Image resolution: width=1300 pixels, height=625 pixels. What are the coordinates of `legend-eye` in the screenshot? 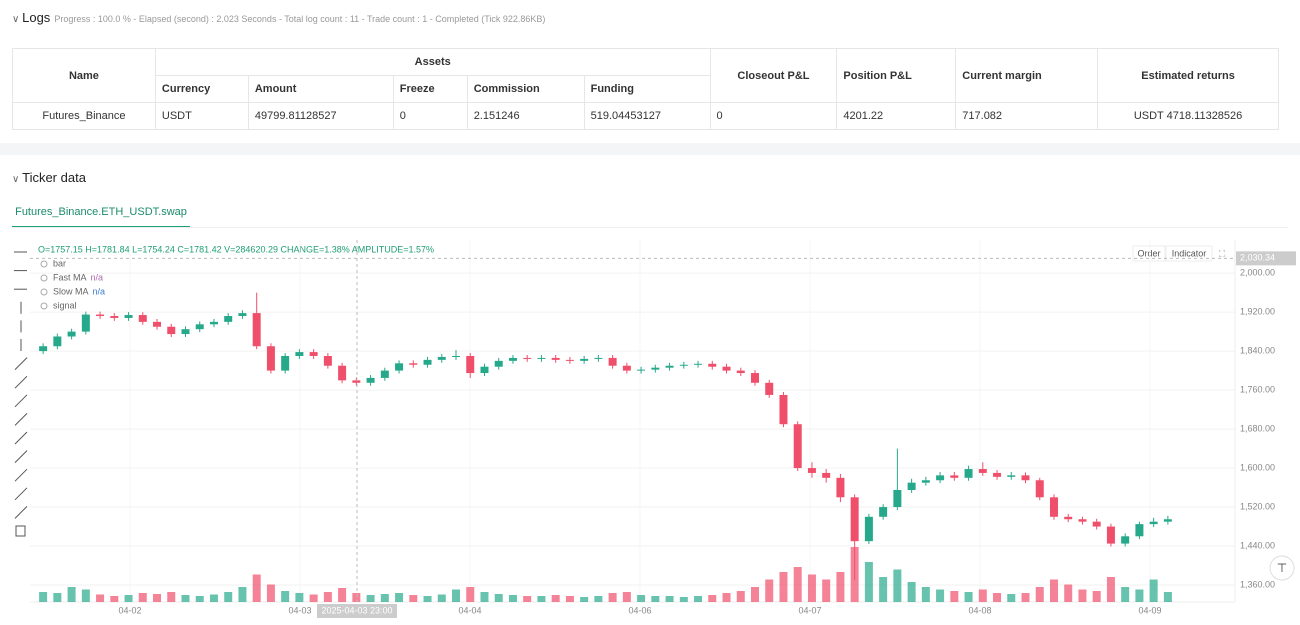 It's located at (44, 264).